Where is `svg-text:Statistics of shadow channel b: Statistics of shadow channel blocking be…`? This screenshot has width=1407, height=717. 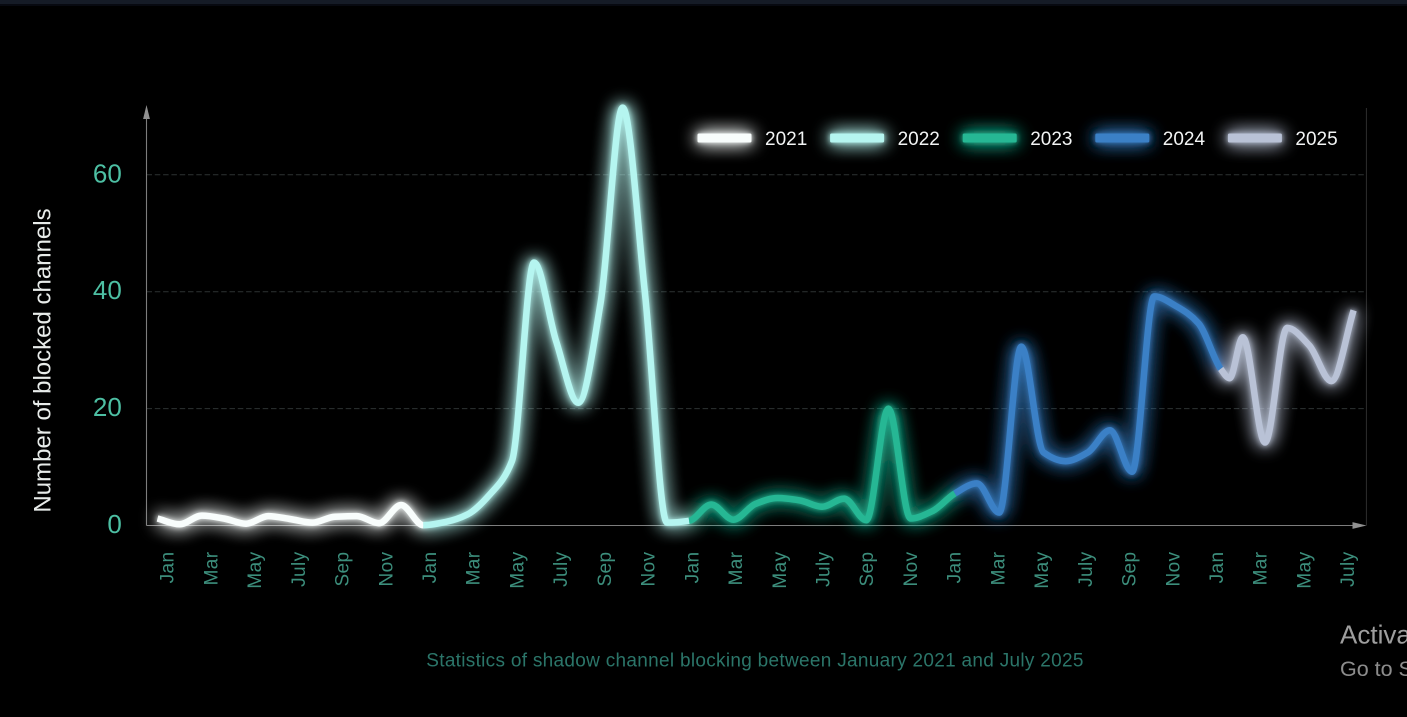
svg-text:Statistics of shadow channel b: Statistics of shadow channel blocking be… is located at coordinates (754, 661).